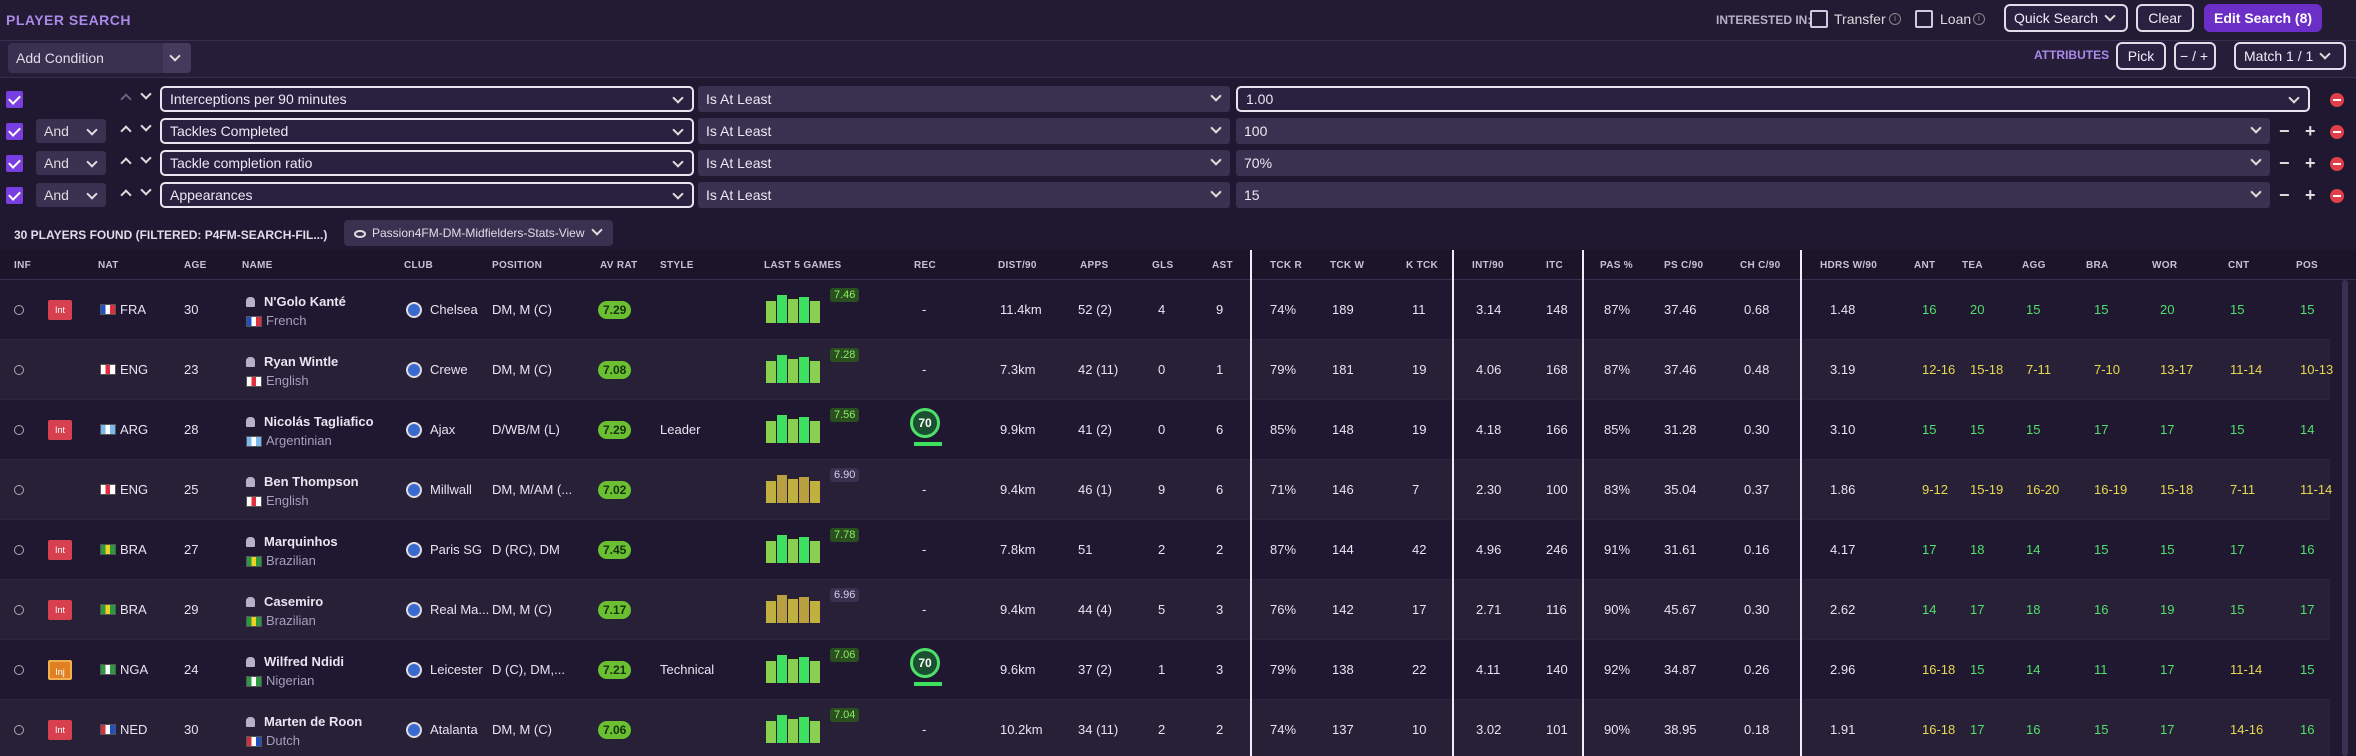  Describe the element at coordinates (2184, 56) in the screenshot. I see `minus-button: −` at that location.